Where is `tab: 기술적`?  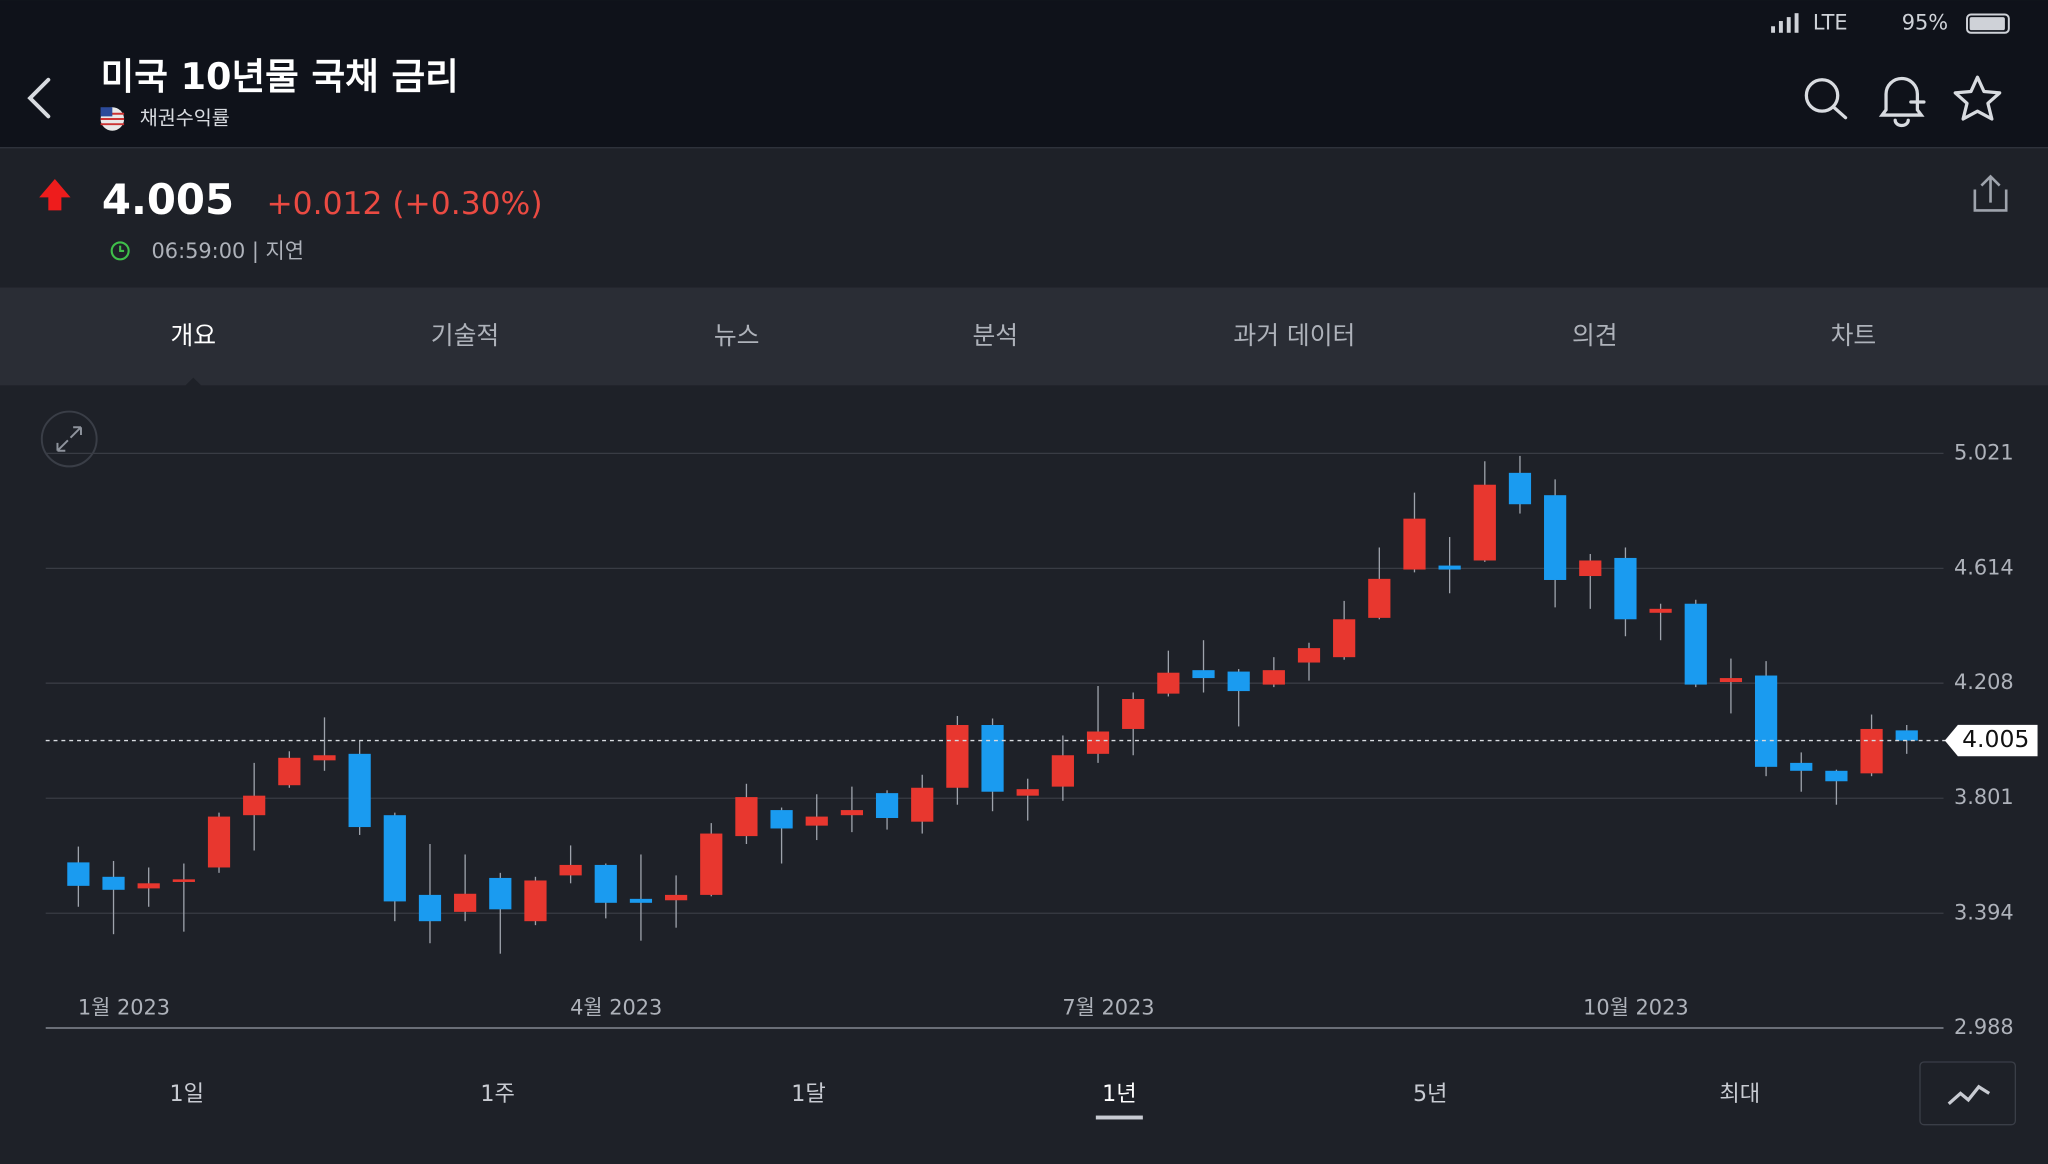
tab: 기술적 is located at coordinates (465, 335).